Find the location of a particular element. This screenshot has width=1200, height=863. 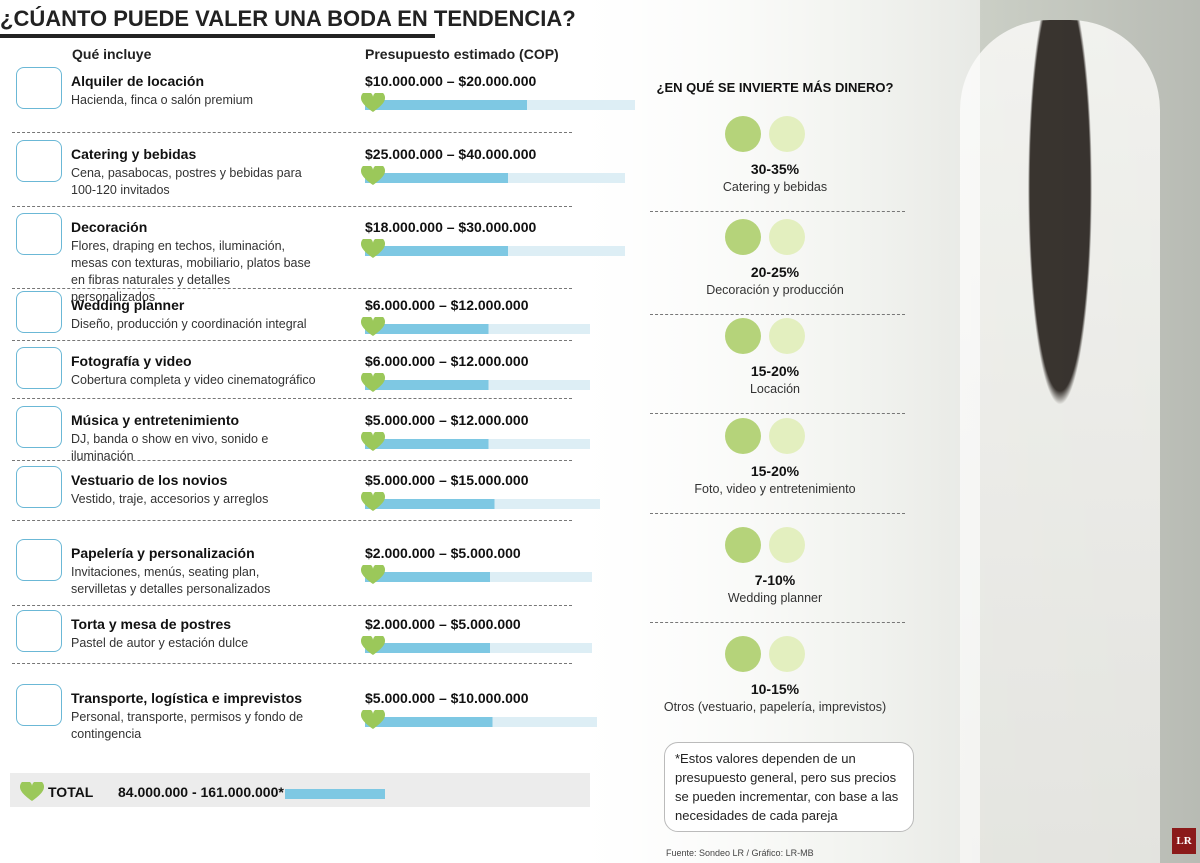

item-description: Pastel de autor y estación dulce is located at coordinates (160, 643).